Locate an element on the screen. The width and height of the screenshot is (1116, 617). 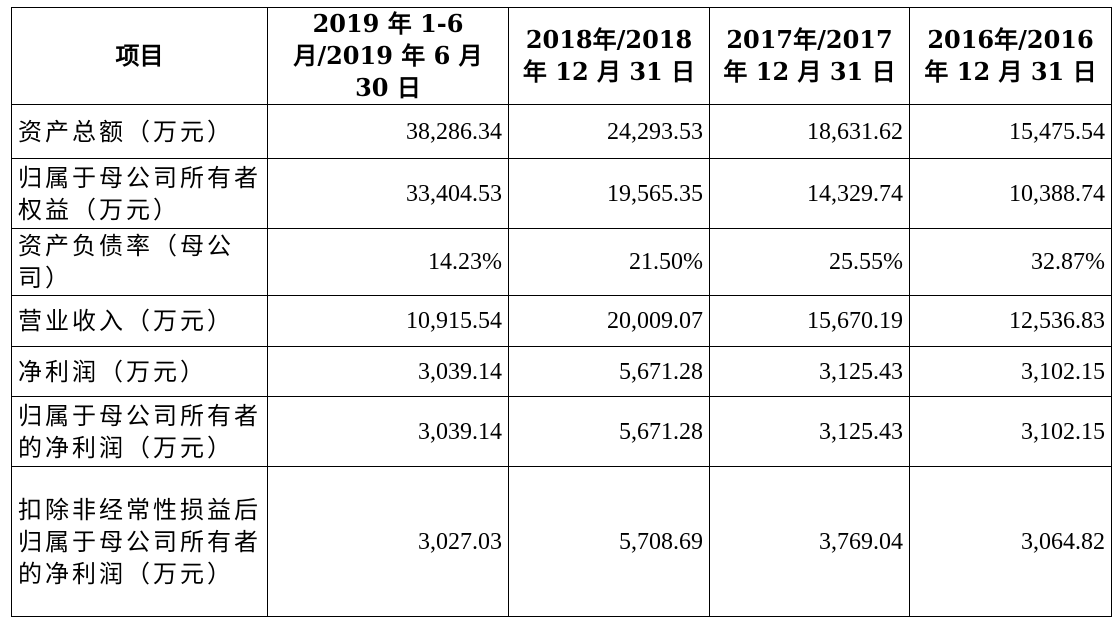
cell-value: 3,064.82 is located at coordinates (1010, 541).